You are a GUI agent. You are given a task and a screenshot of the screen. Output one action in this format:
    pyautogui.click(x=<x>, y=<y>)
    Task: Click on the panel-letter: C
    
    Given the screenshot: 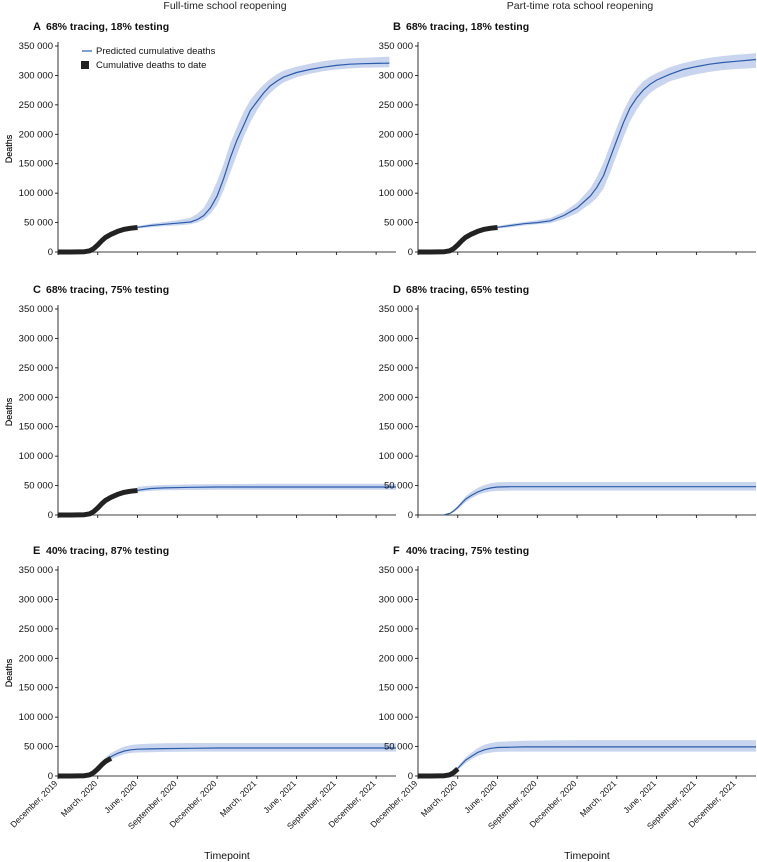 What is the action you would take?
    pyautogui.click(x=37, y=290)
    